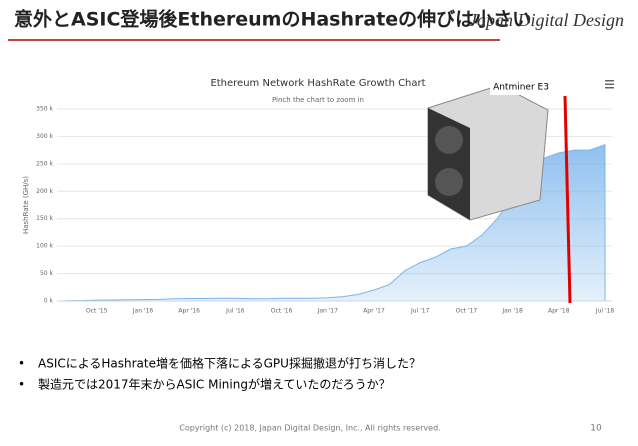 Image resolution: width=638 pixels, height=446 pixels. Describe the element at coordinates (229, 363) in the screenshot. I see `bullet: ASICによるHashrate増を価格下落によるGPU採掘撤退が打ち消した？` at that location.